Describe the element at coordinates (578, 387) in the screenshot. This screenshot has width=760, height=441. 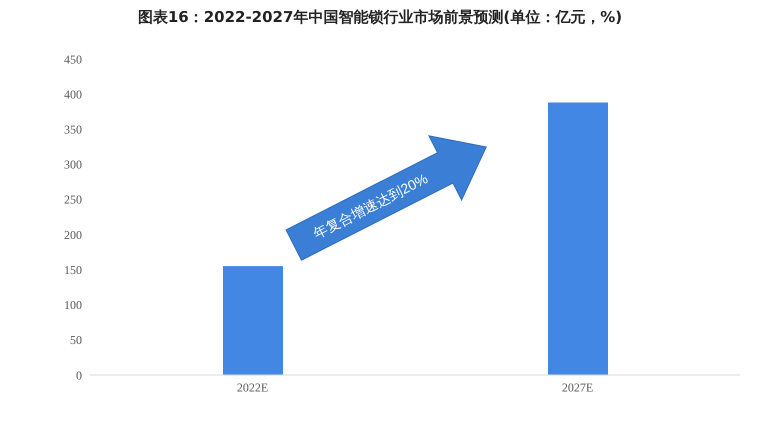
I see `x-tick-label: 2027E` at that location.